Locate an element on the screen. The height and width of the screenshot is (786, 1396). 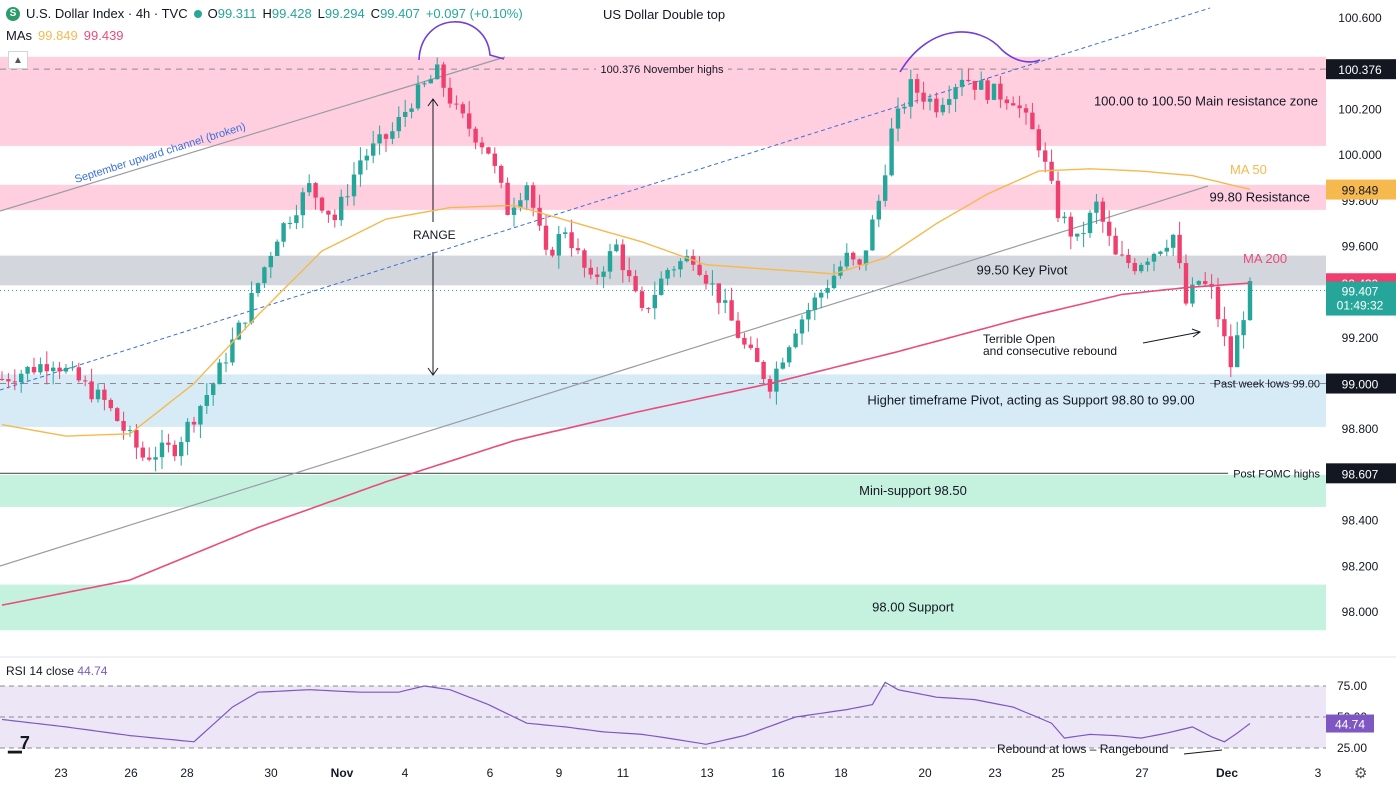
x-tick-label: 25 is located at coordinates (1058, 773).